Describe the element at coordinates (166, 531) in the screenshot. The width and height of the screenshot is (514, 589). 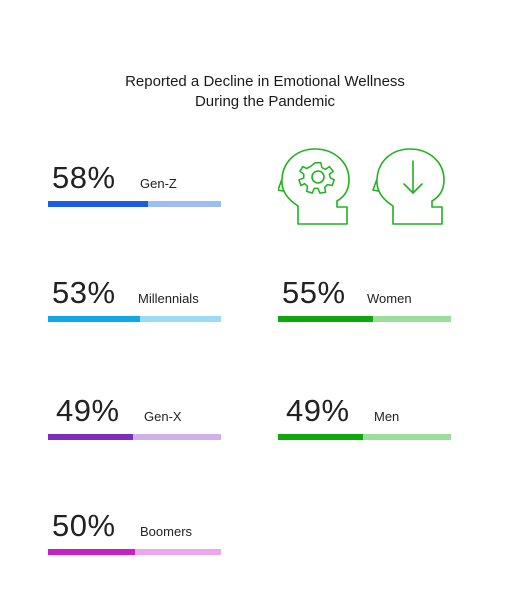
I see `stat-label: Boomers` at that location.